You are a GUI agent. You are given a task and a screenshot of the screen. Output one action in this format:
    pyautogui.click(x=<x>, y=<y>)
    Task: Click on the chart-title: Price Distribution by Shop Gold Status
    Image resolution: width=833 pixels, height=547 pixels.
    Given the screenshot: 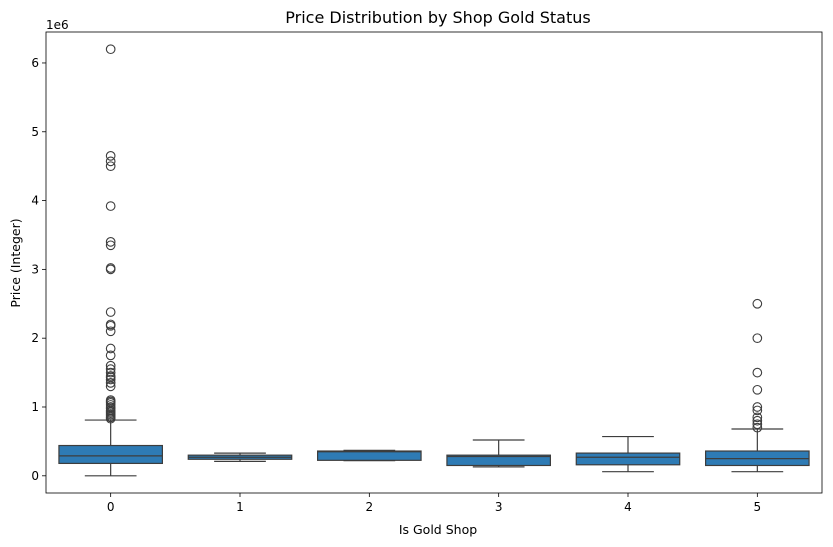 What is the action you would take?
    pyautogui.click(x=437, y=17)
    